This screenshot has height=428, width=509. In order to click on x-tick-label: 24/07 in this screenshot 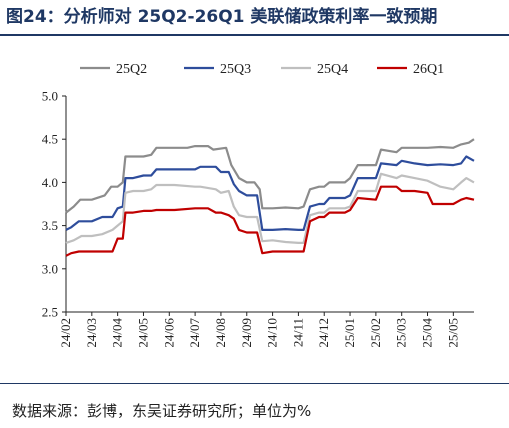, I will do `click(194, 333)`.